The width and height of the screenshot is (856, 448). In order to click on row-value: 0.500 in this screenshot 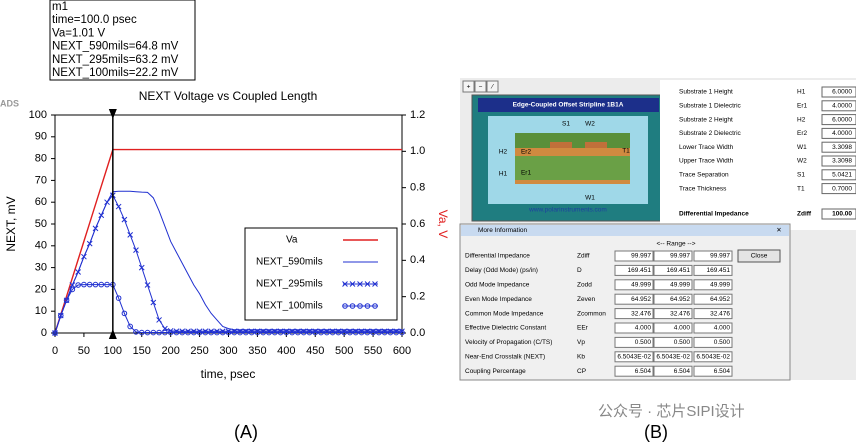, I will do `click(643, 342)`.